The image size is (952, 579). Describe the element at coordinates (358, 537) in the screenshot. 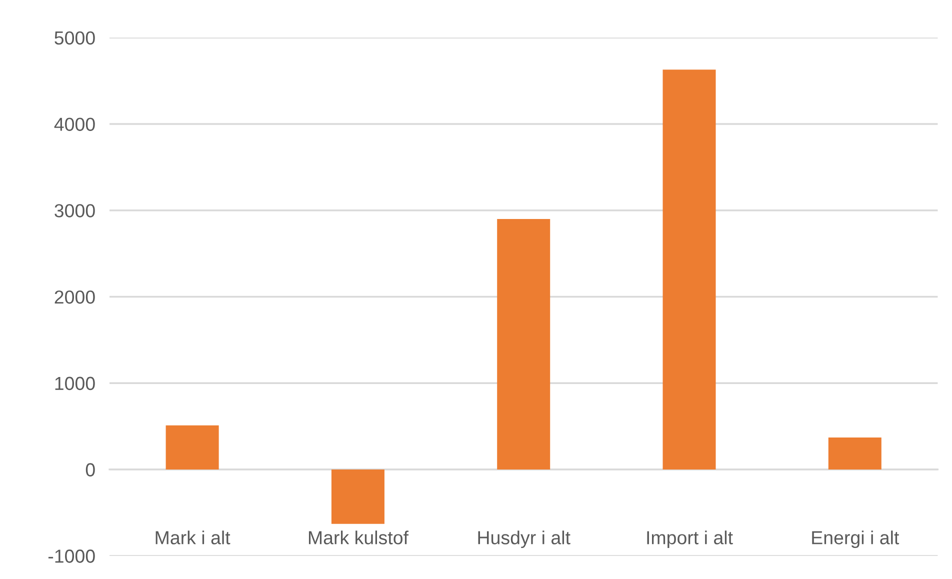

I see `x-tick-label: Mark kulstof` at that location.